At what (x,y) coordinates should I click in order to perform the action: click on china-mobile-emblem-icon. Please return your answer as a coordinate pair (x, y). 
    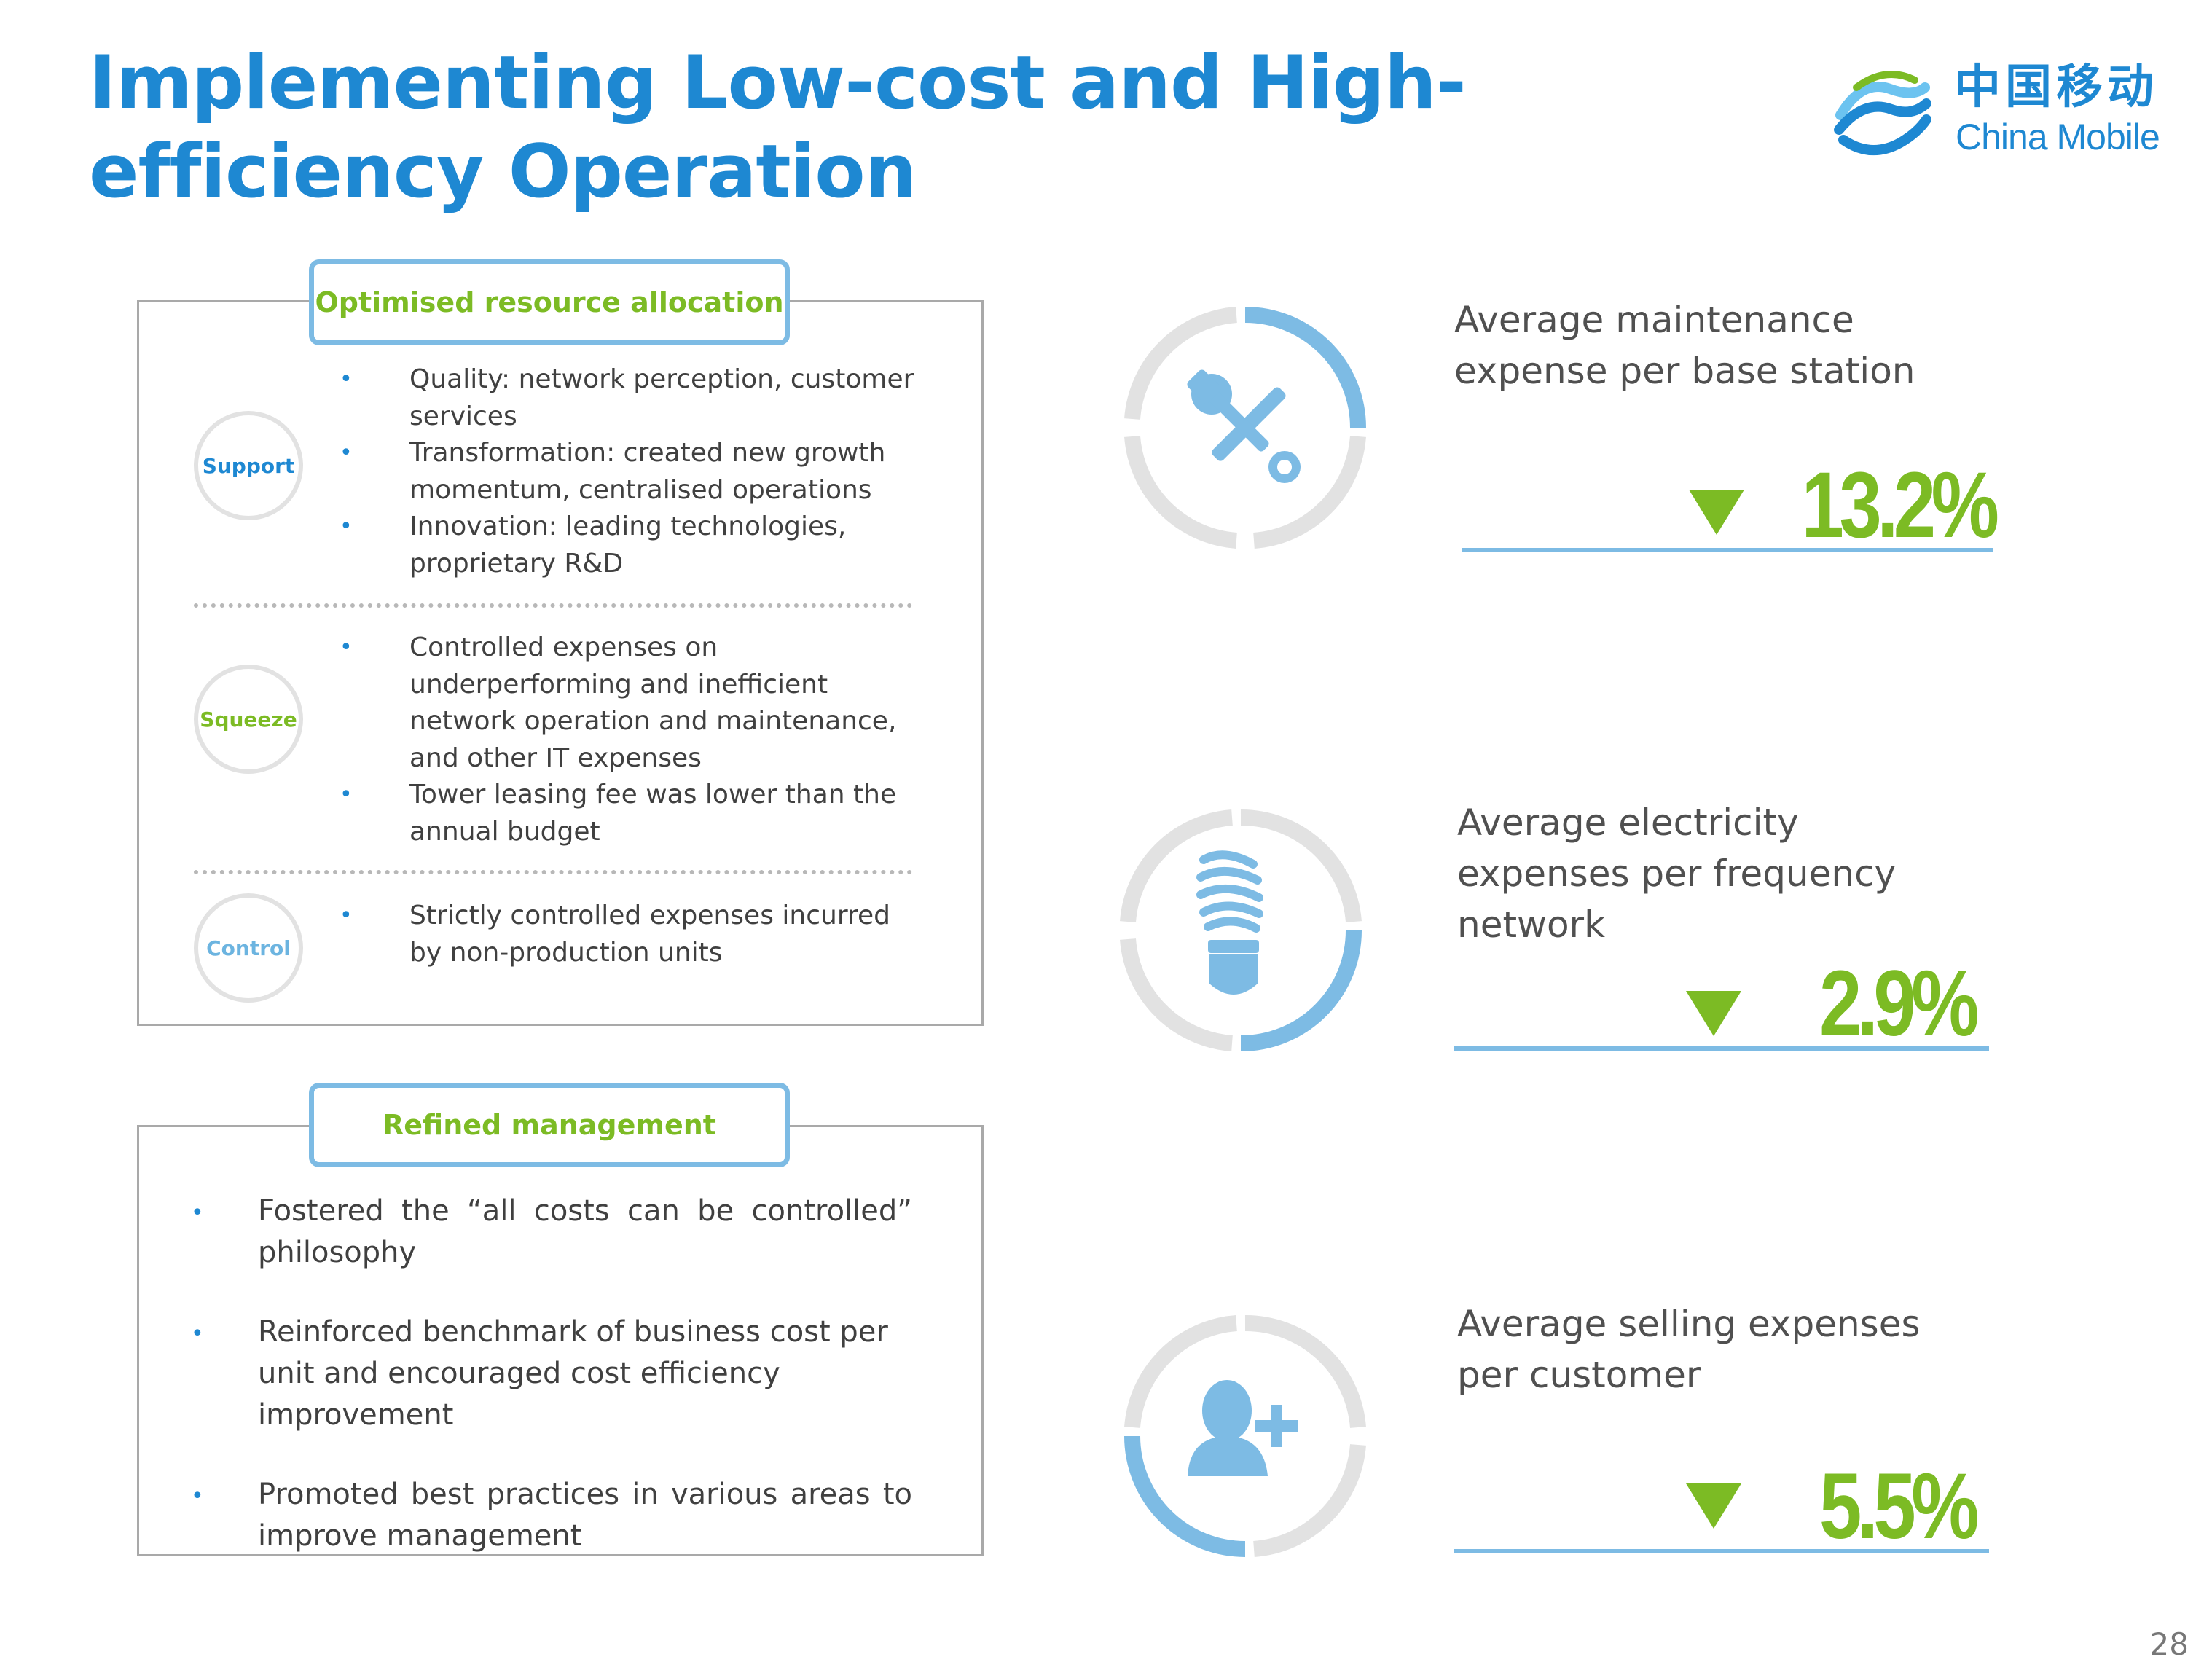
    Looking at the image, I should click on (1882, 113).